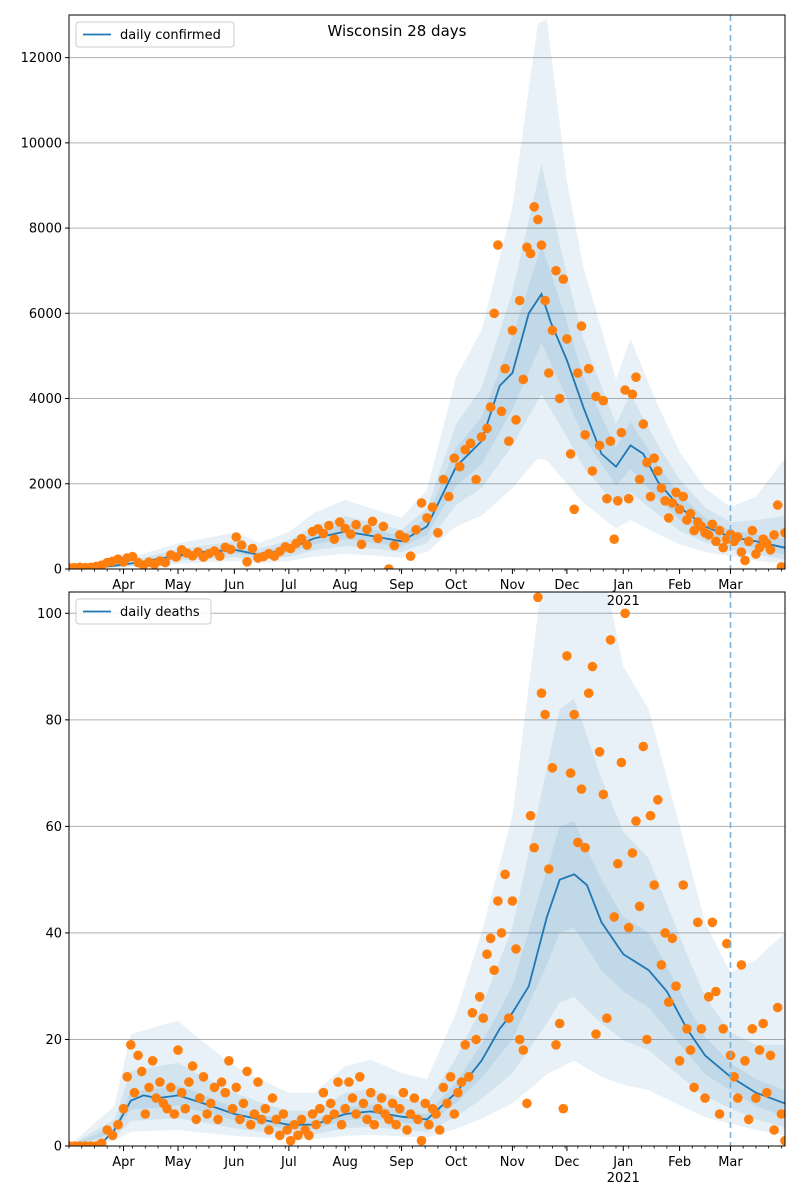 Image resolution: width=800 pixels, height=1200 pixels. What do you see at coordinates (513, 585) in the screenshot?
I see `x-tick-label: Nov` at bounding box center [513, 585].